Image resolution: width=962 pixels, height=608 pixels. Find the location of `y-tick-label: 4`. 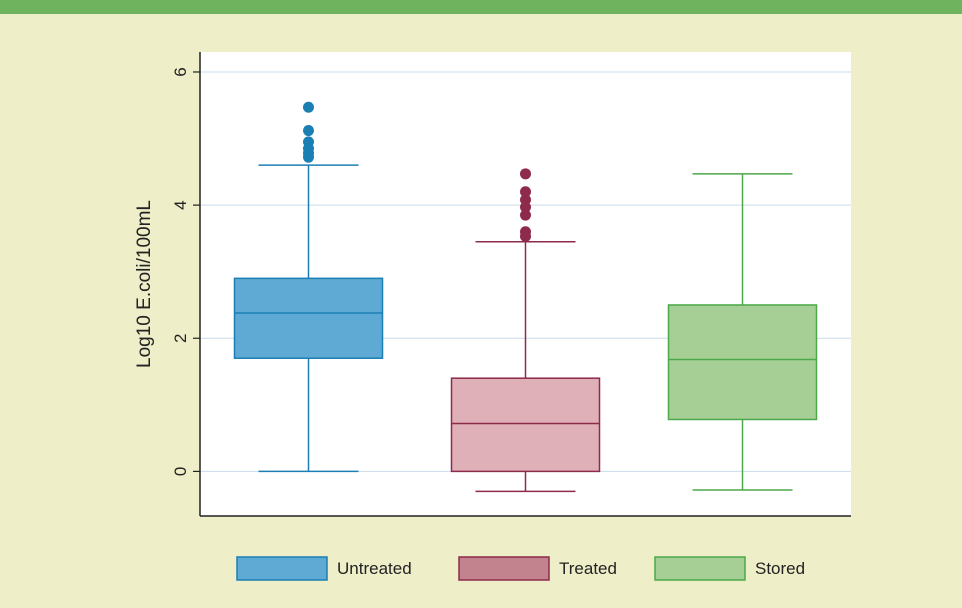

y-tick-label: 4 is located at coordinates (180, 204).